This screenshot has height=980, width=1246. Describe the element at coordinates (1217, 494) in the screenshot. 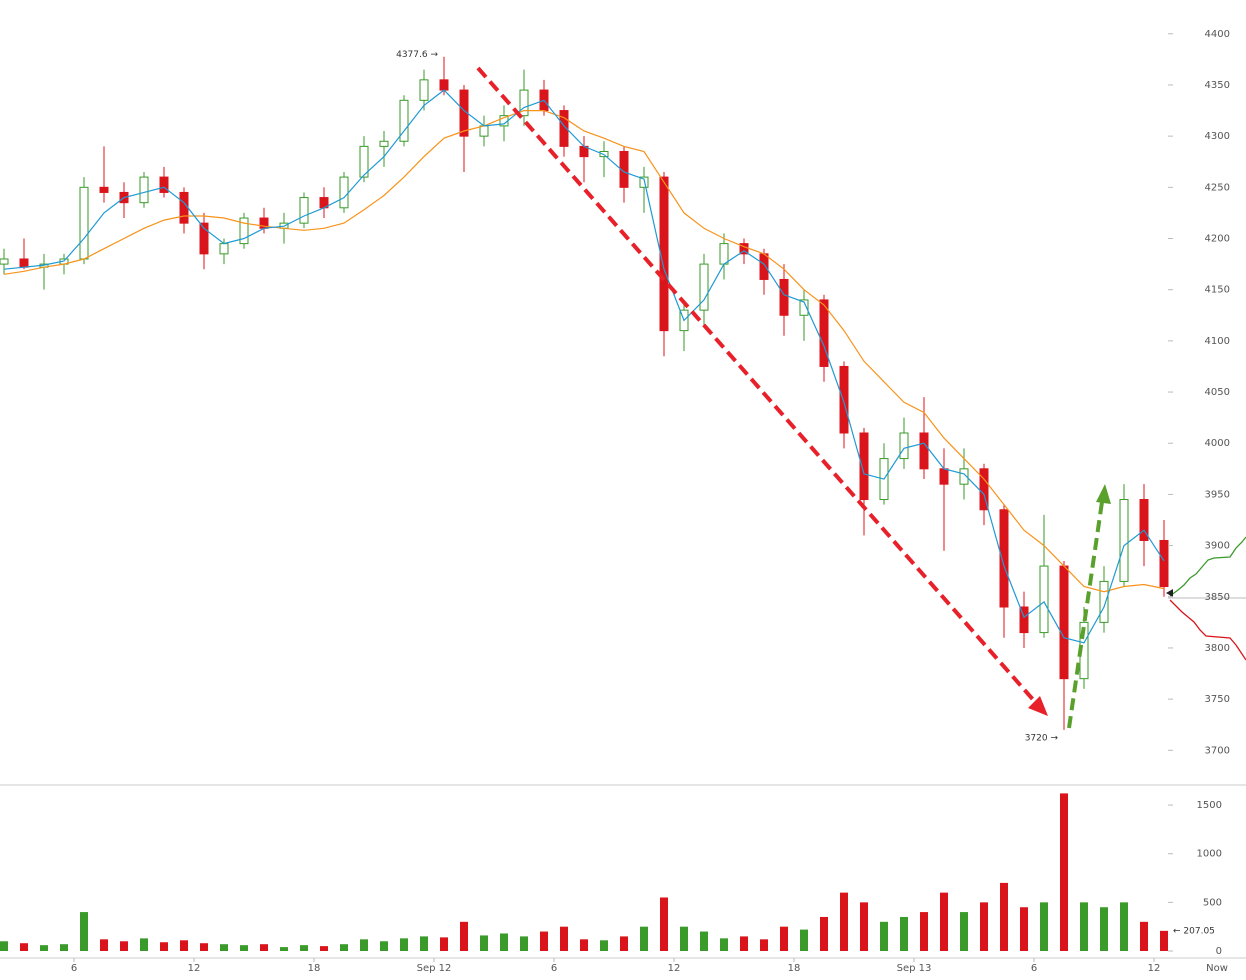

I see `y-tick-label: 3950` at that location.